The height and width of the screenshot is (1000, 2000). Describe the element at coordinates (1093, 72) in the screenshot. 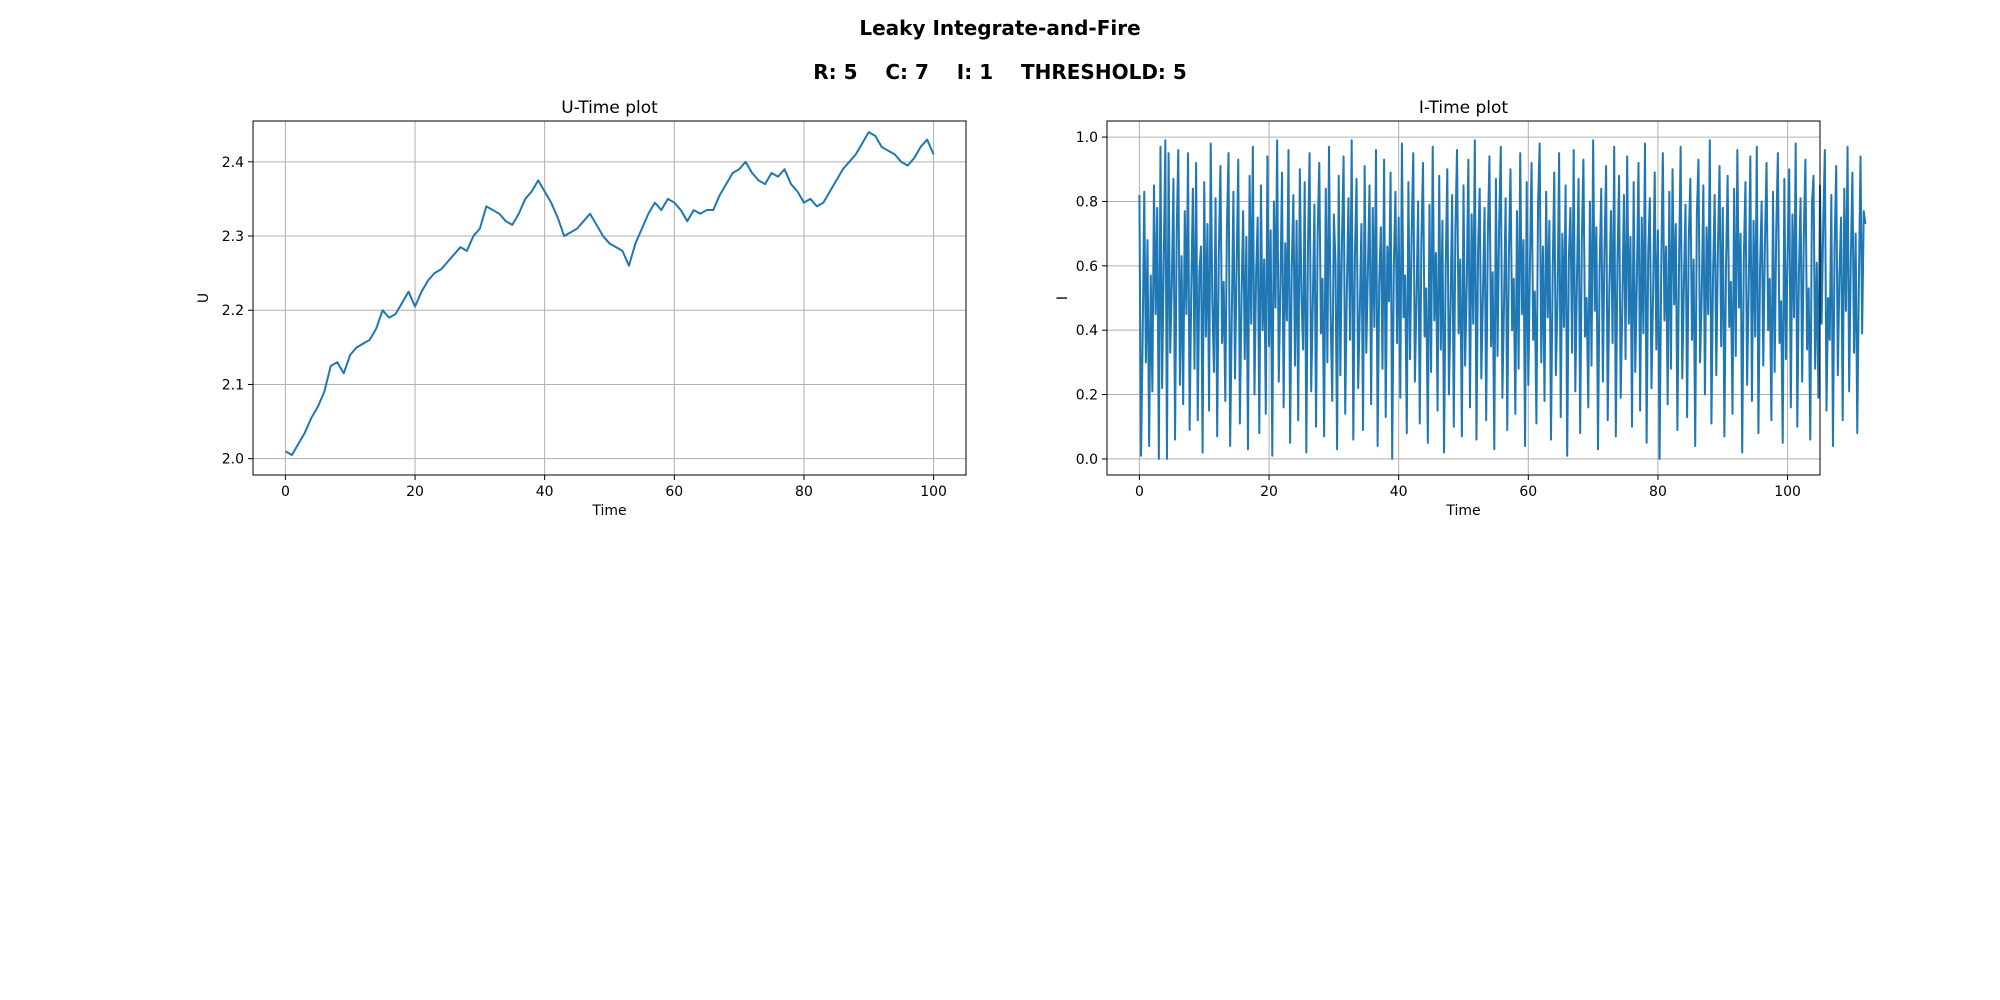

I see `param-label-threshold: THRESHOLD:` at that location.